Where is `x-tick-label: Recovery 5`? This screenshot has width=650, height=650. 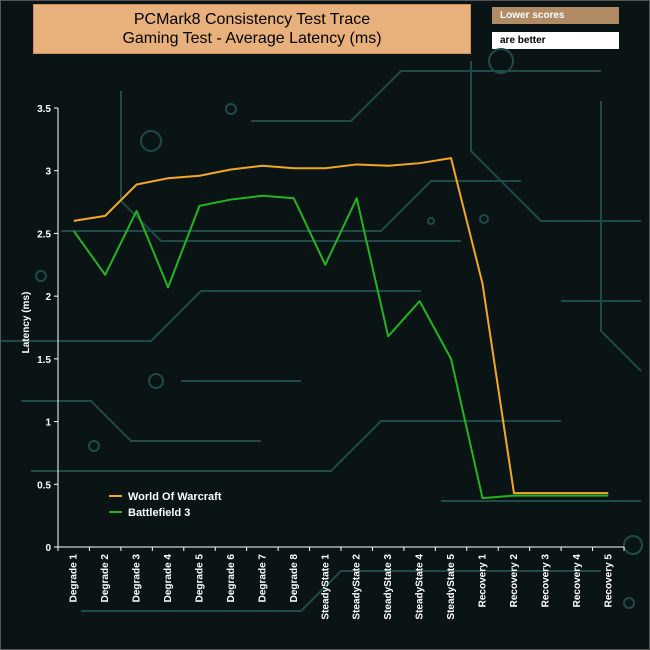 x-tick-label: Recovery 5 is located at coordinates (608, 581).